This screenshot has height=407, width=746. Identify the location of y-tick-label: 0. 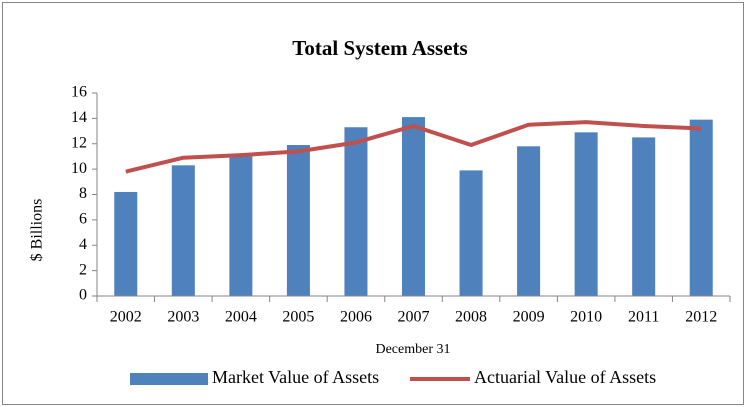
(83, 295).